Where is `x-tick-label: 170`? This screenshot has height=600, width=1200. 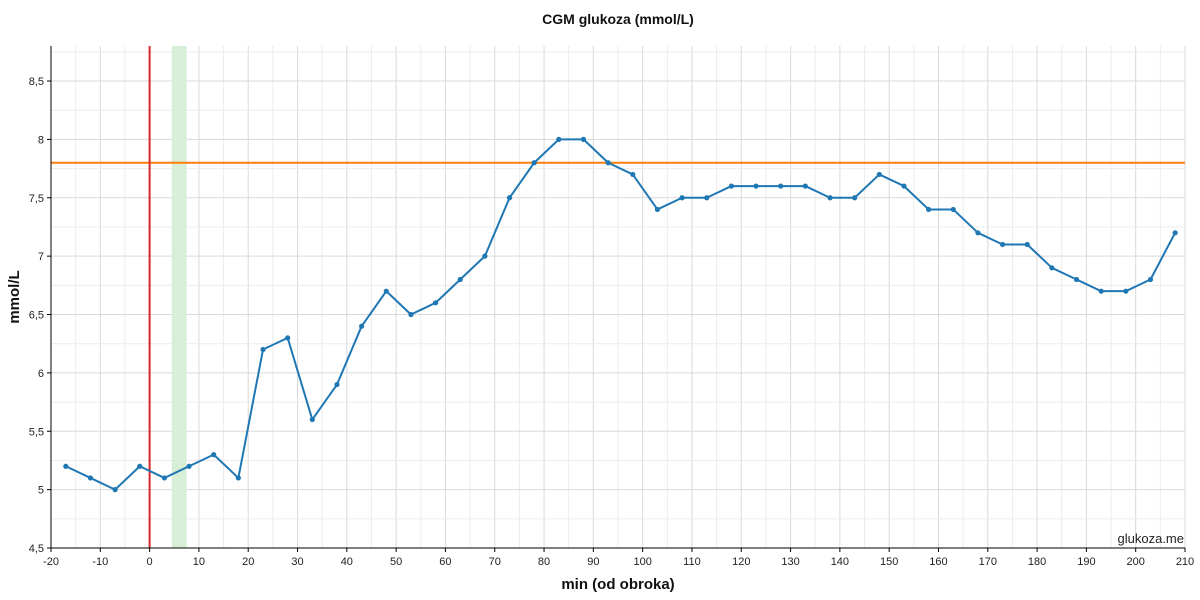 x-tick-label: 170 is located at coordinates (988, 562).